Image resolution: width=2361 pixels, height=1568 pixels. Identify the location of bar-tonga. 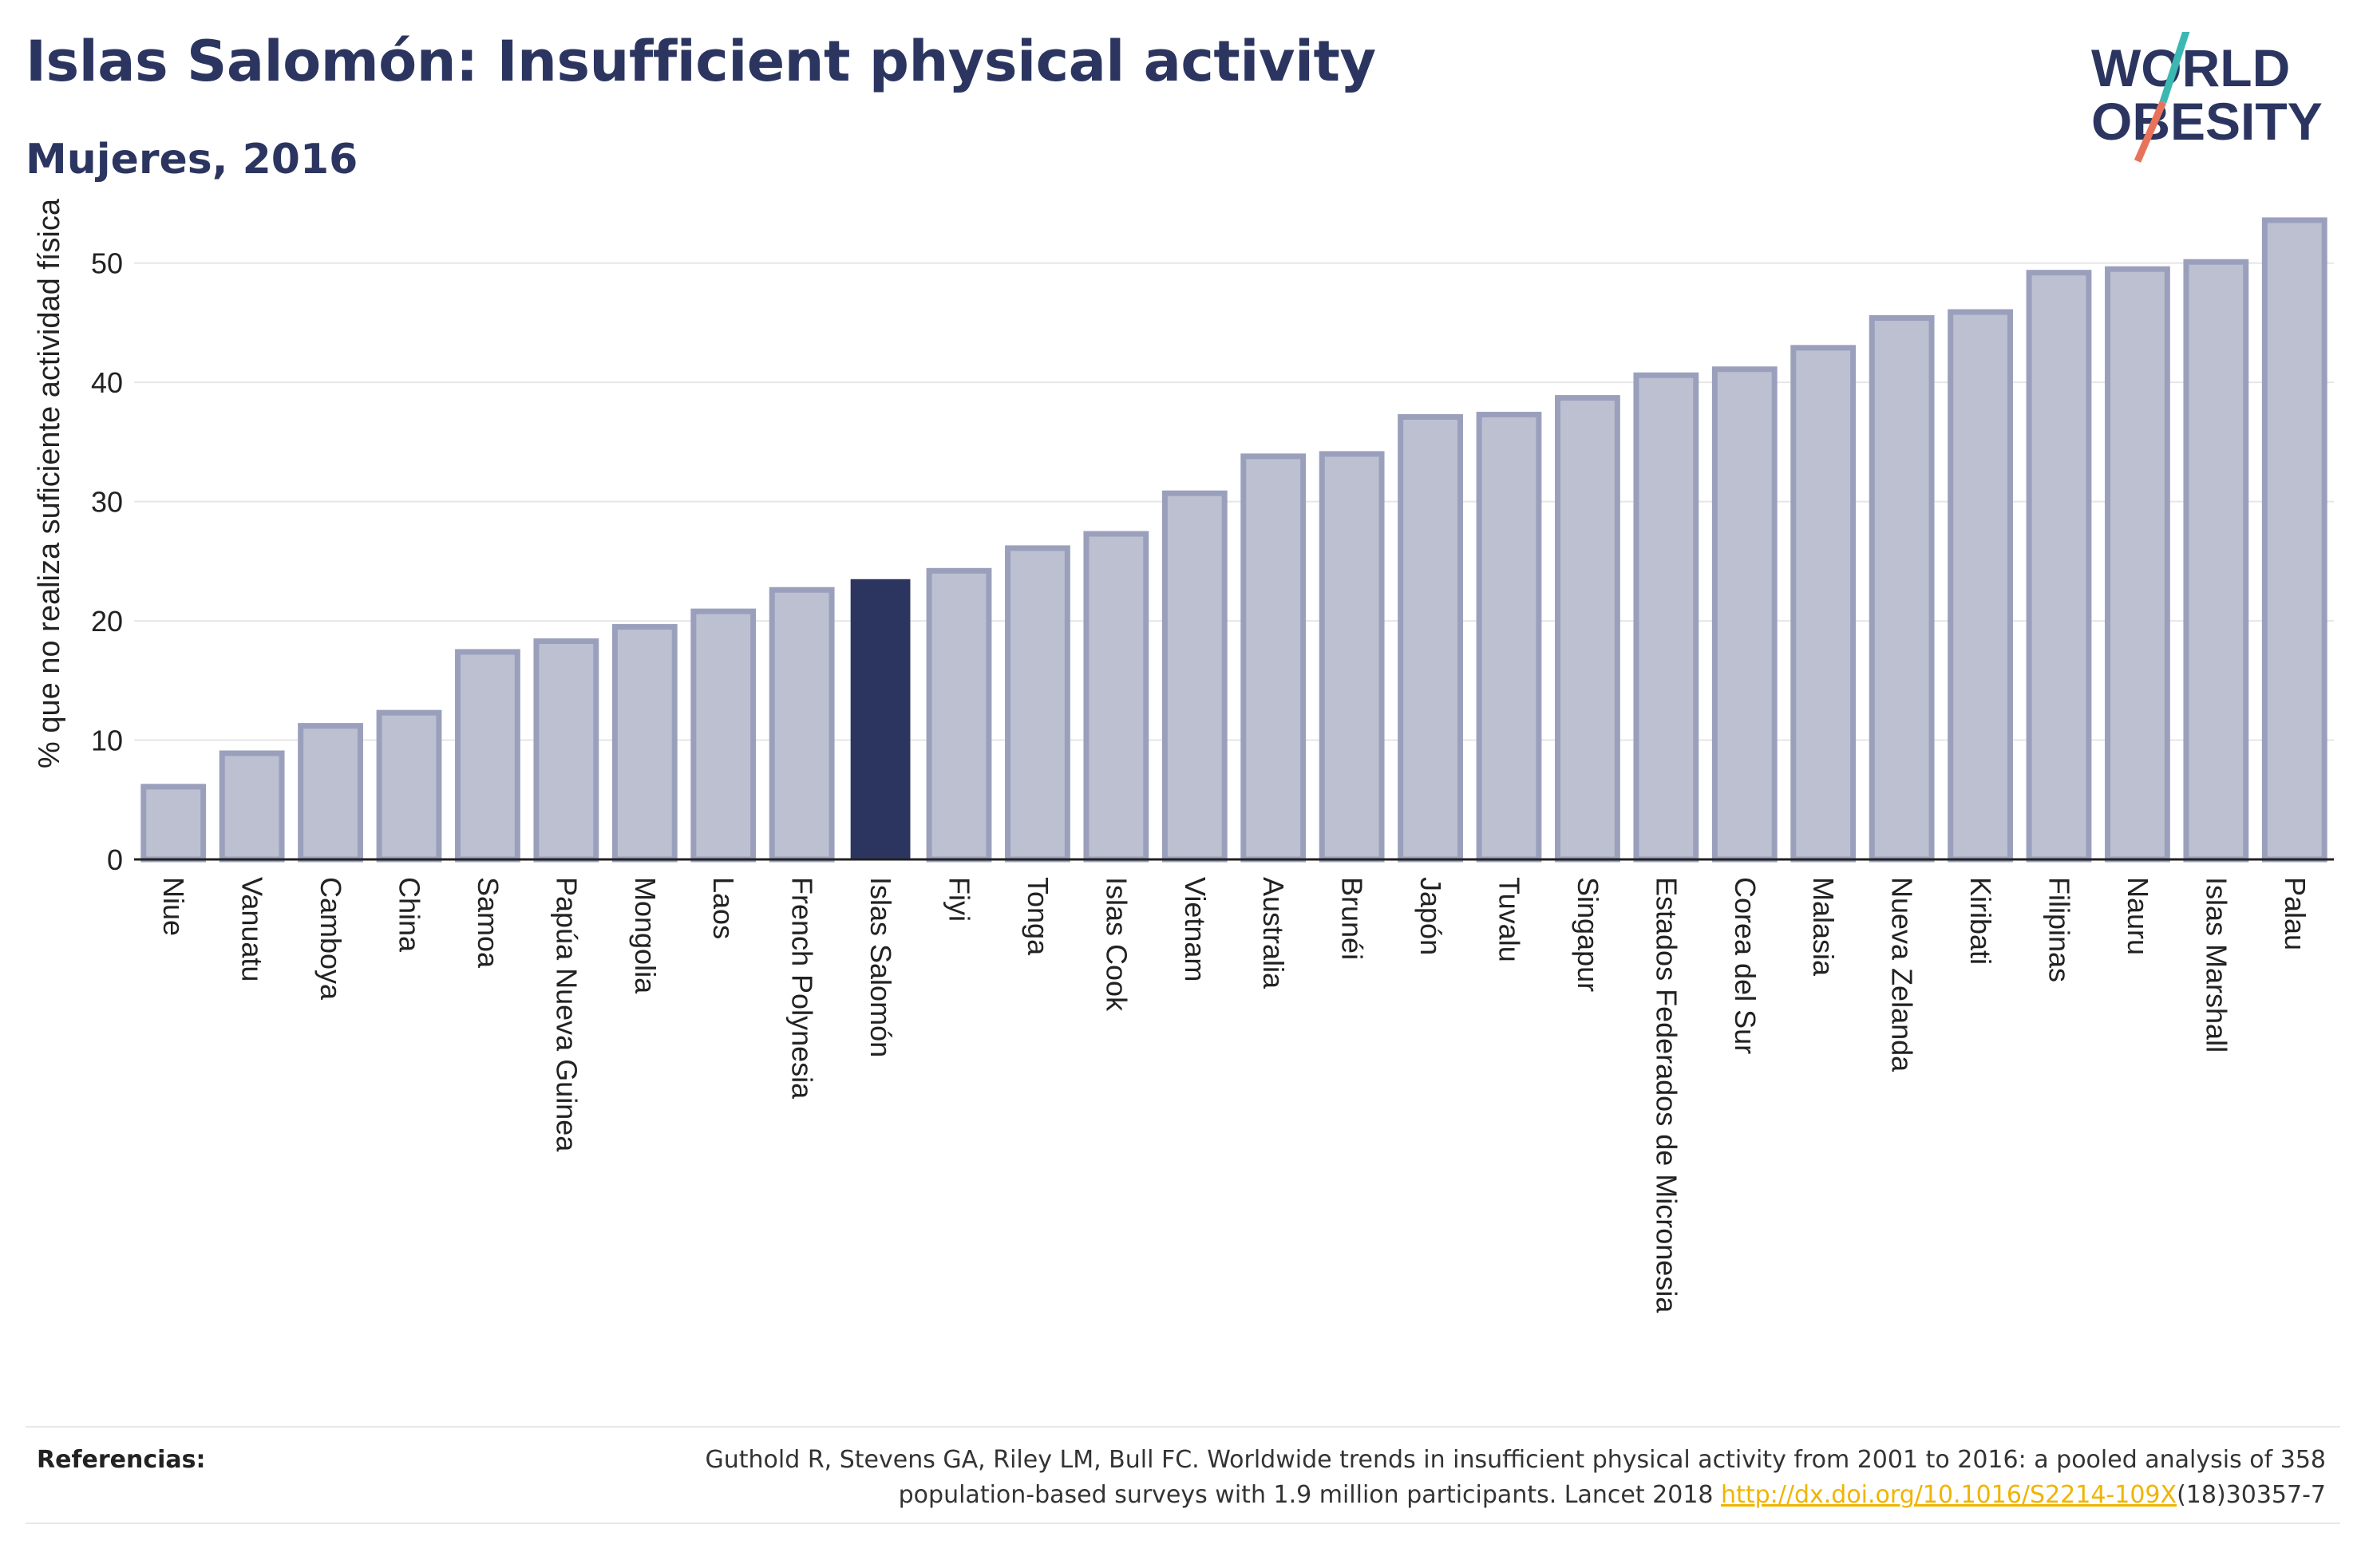
(1037, 704).